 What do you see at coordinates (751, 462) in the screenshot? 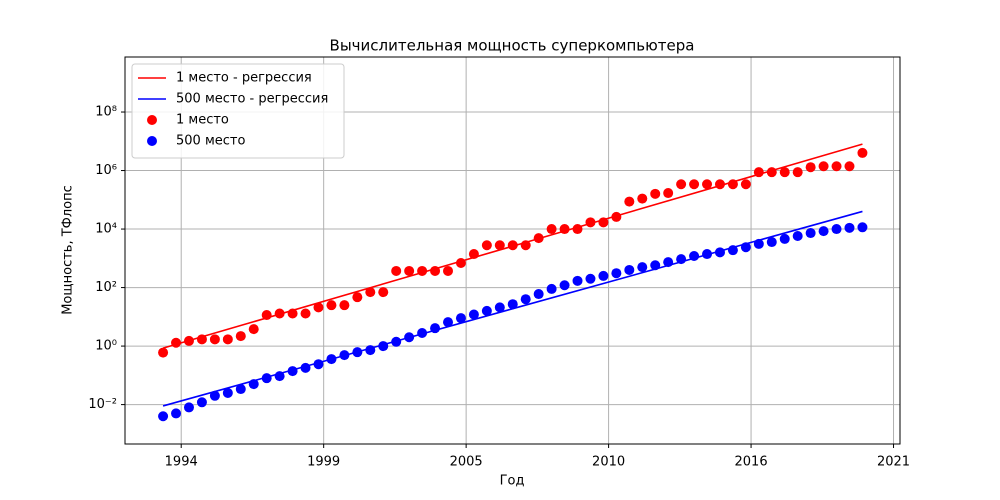
I see `x-tick-label: 2016` at bounding box center [751, 462].